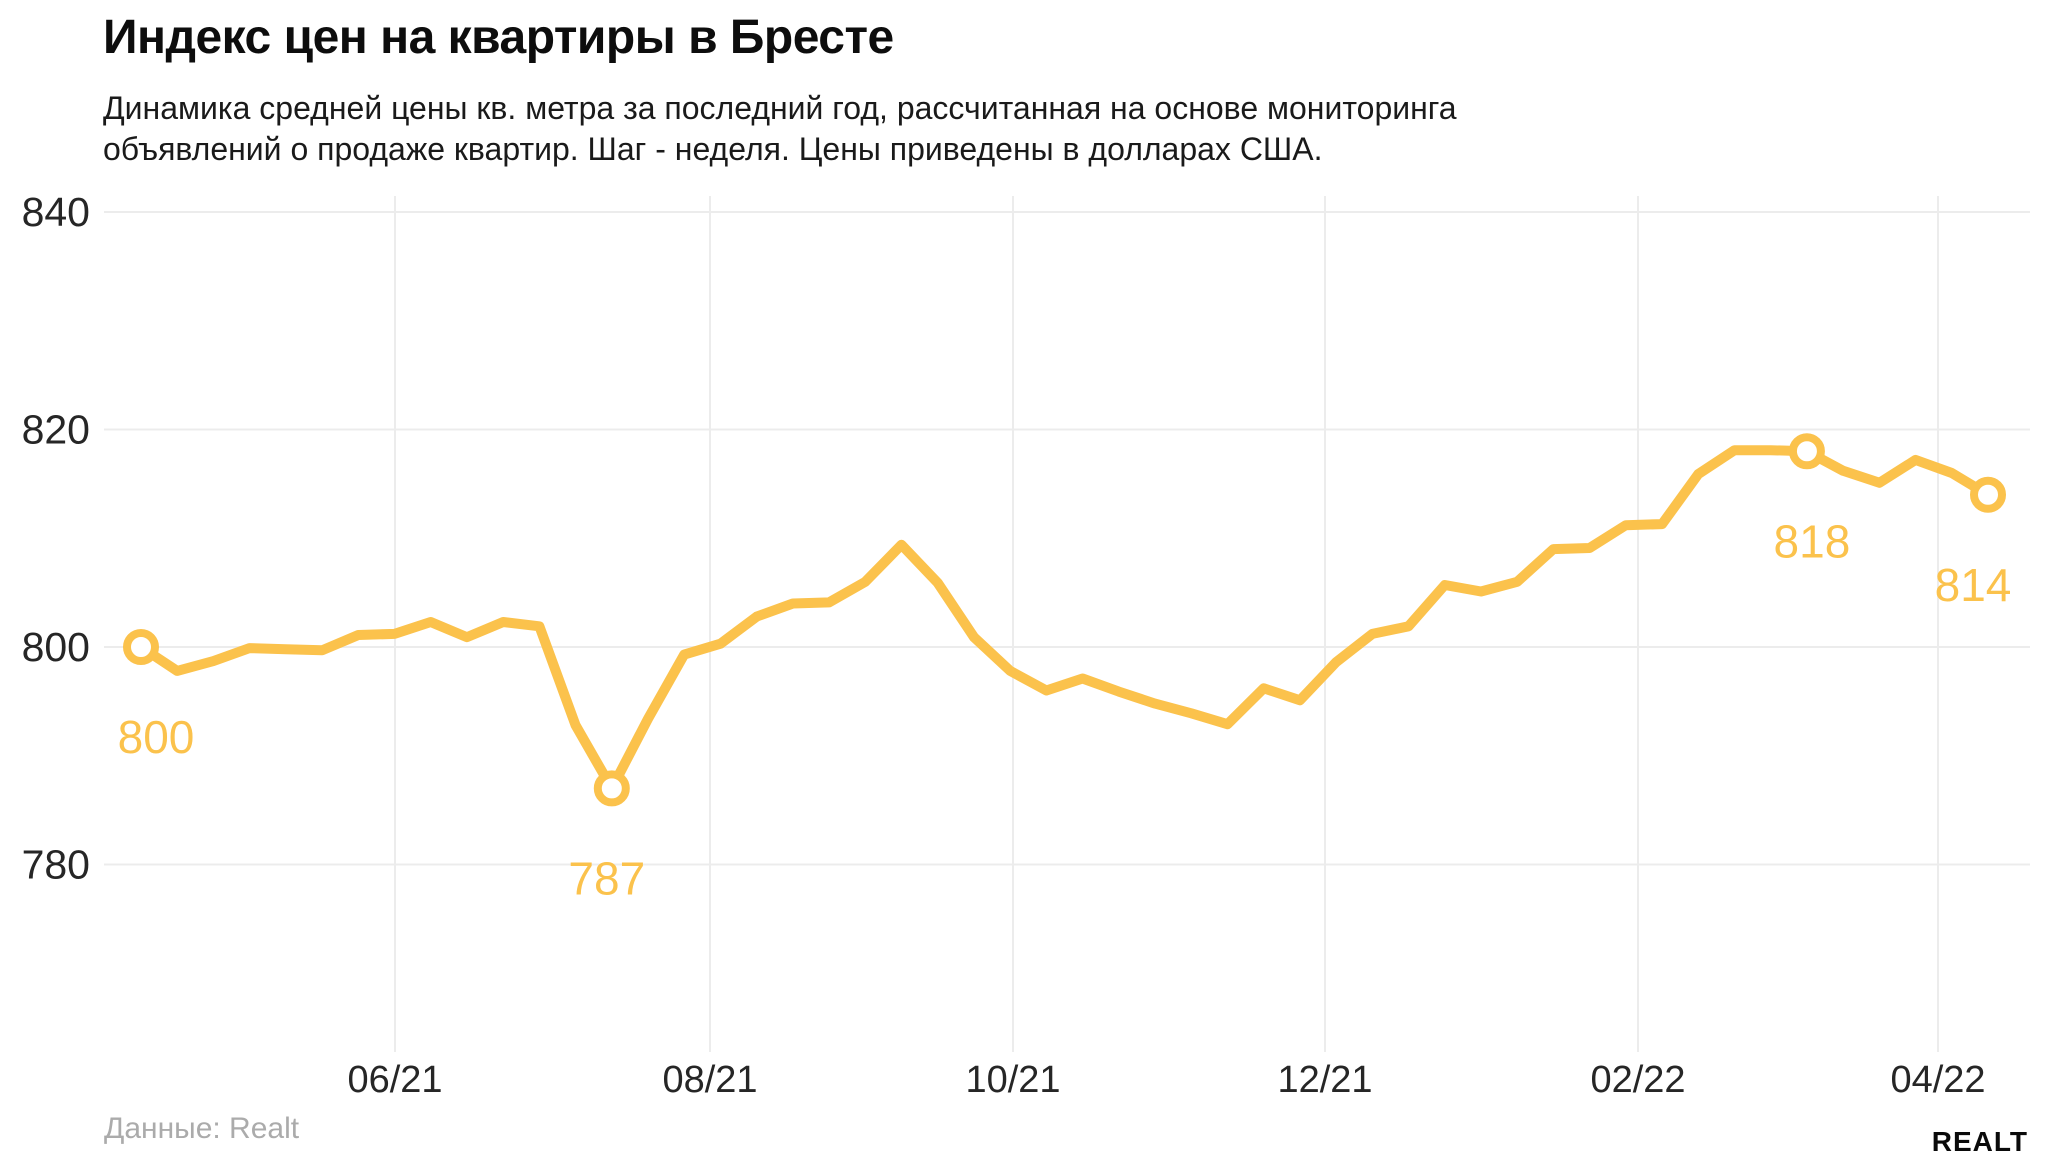 This screenshot has height=1171, width=2048. Describe the element at coordinates (56, 430) in the screenshot. I see `y-axis-tick-label: 820` at that location.